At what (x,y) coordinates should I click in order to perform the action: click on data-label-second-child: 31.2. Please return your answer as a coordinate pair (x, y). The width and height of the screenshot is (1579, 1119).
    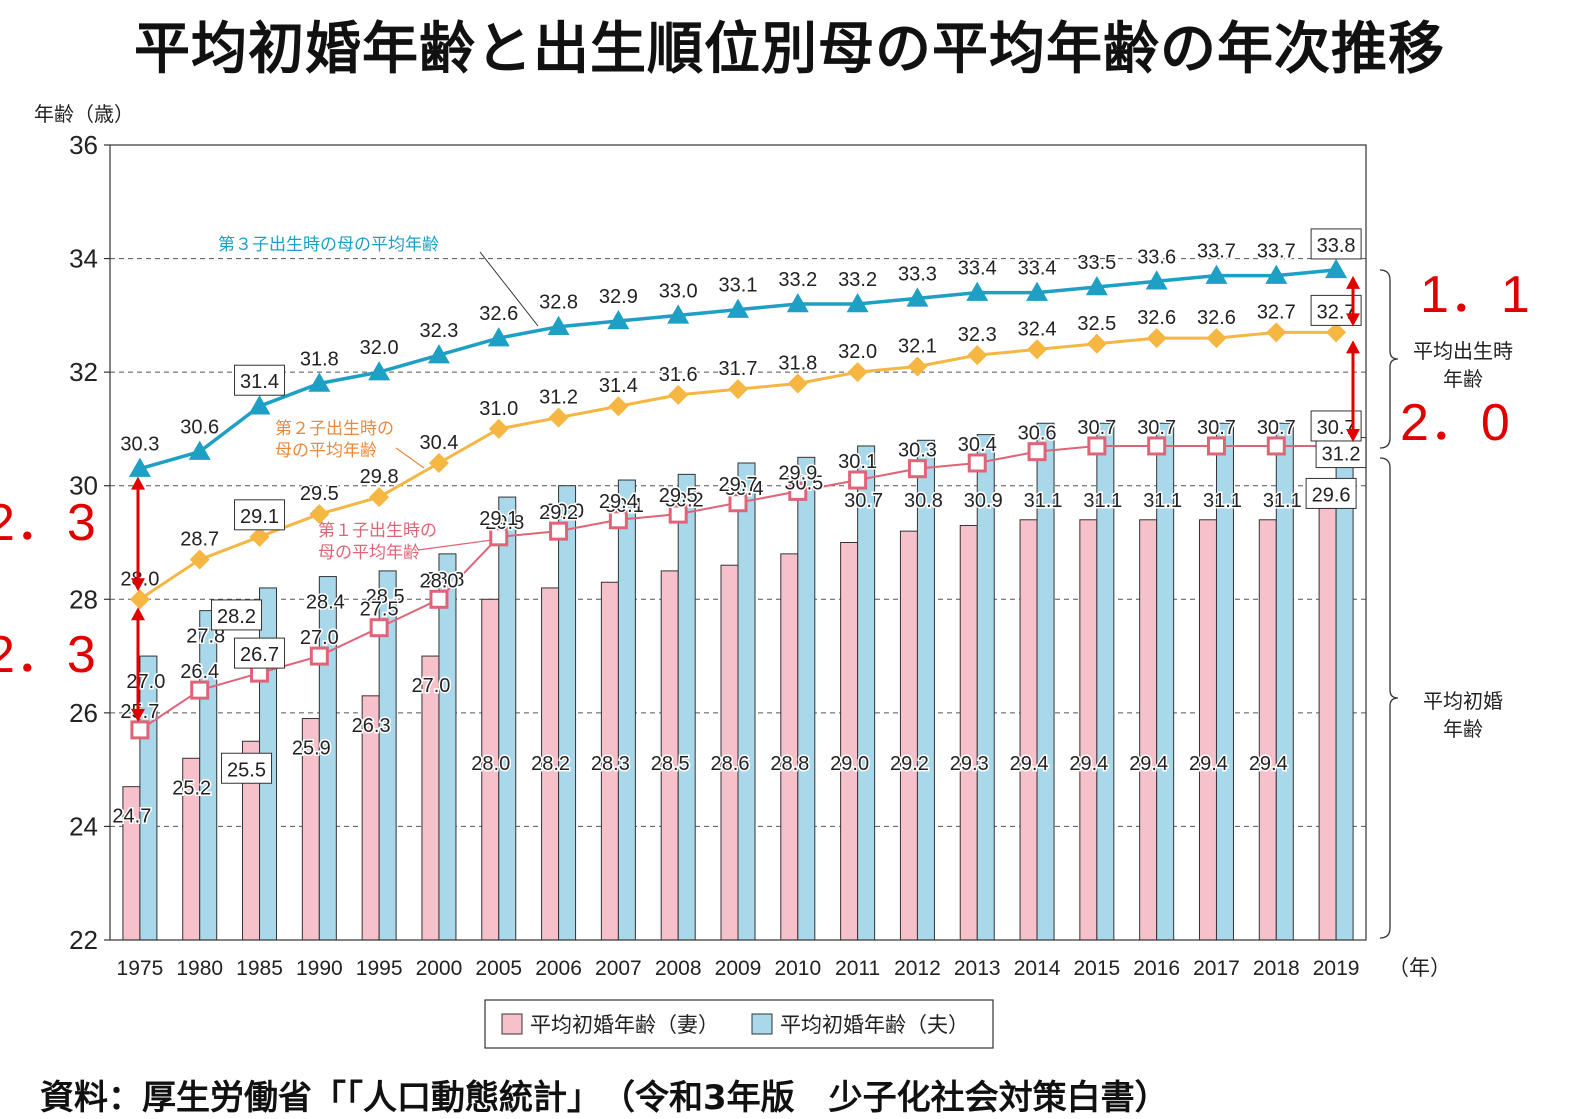
    Looking at the image, I should click on (558, 398).